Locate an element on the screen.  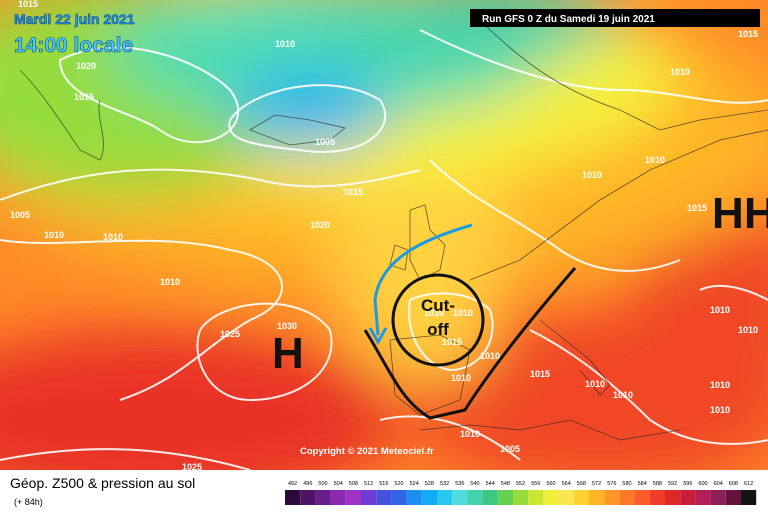
scale-label: 492 is located at coordinates (292, 484).